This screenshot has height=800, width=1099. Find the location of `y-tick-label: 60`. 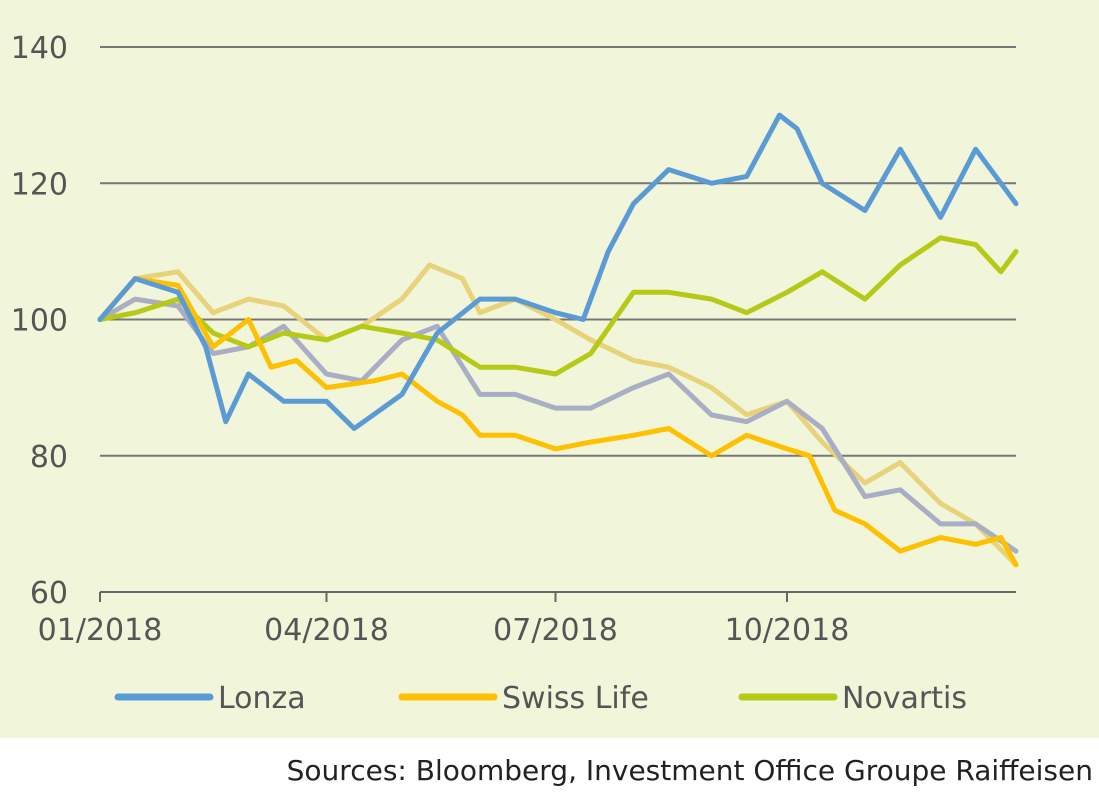

y-tick-label: 60 is located at coordinates (49, 593).